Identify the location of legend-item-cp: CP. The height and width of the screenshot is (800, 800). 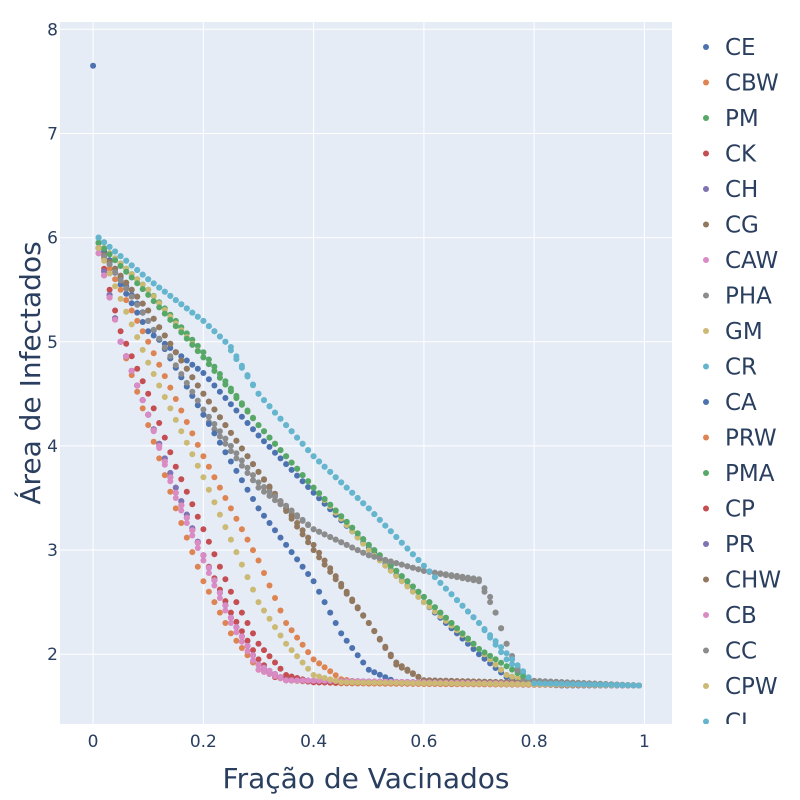
(729, 510).